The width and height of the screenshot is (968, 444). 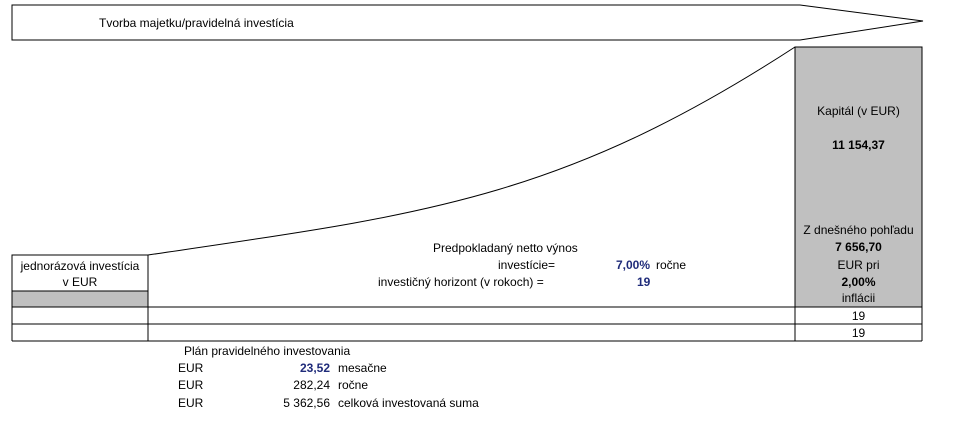 I want to click on table-row1-value: 19, so click(x=858, y=316).